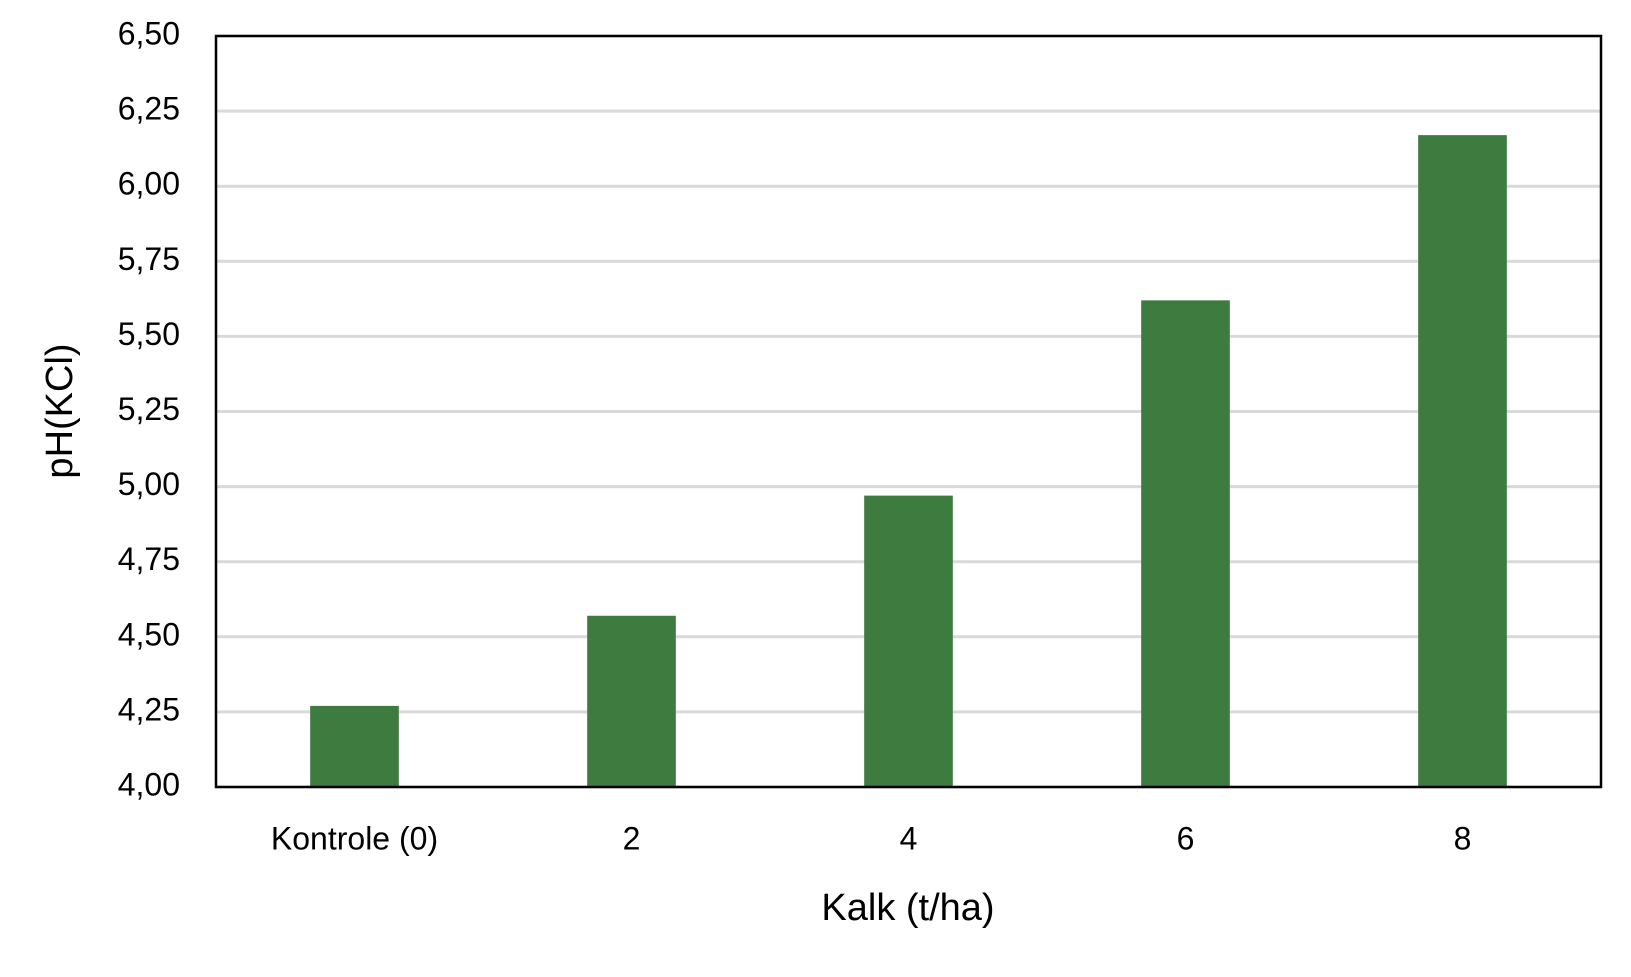 This screenshot has width=1631, height=977. Describe the element at coordinates (149, 484) in the screenshot. I see `y-tick-label: 5,00` at that location.